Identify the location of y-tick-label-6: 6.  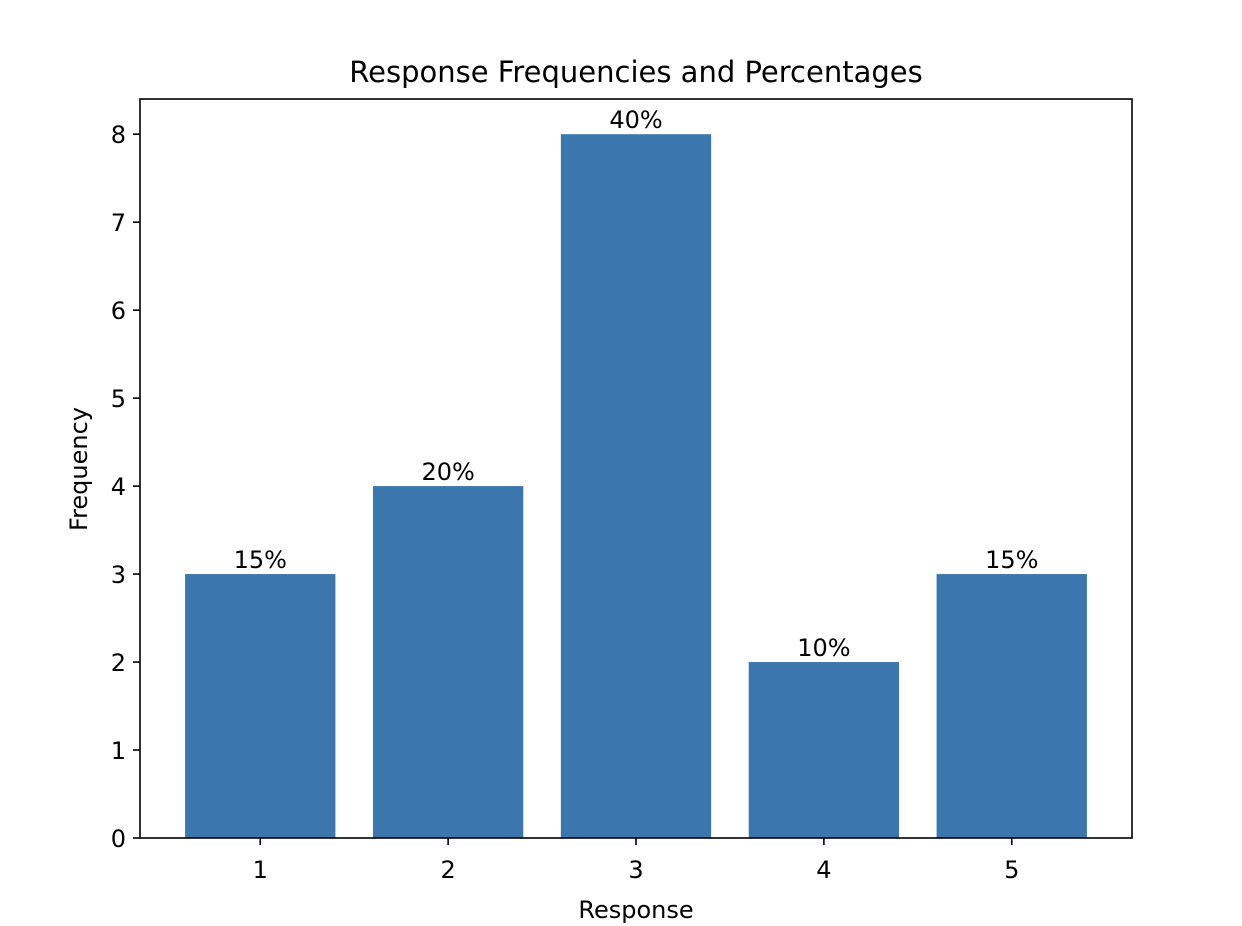
(118, 311).